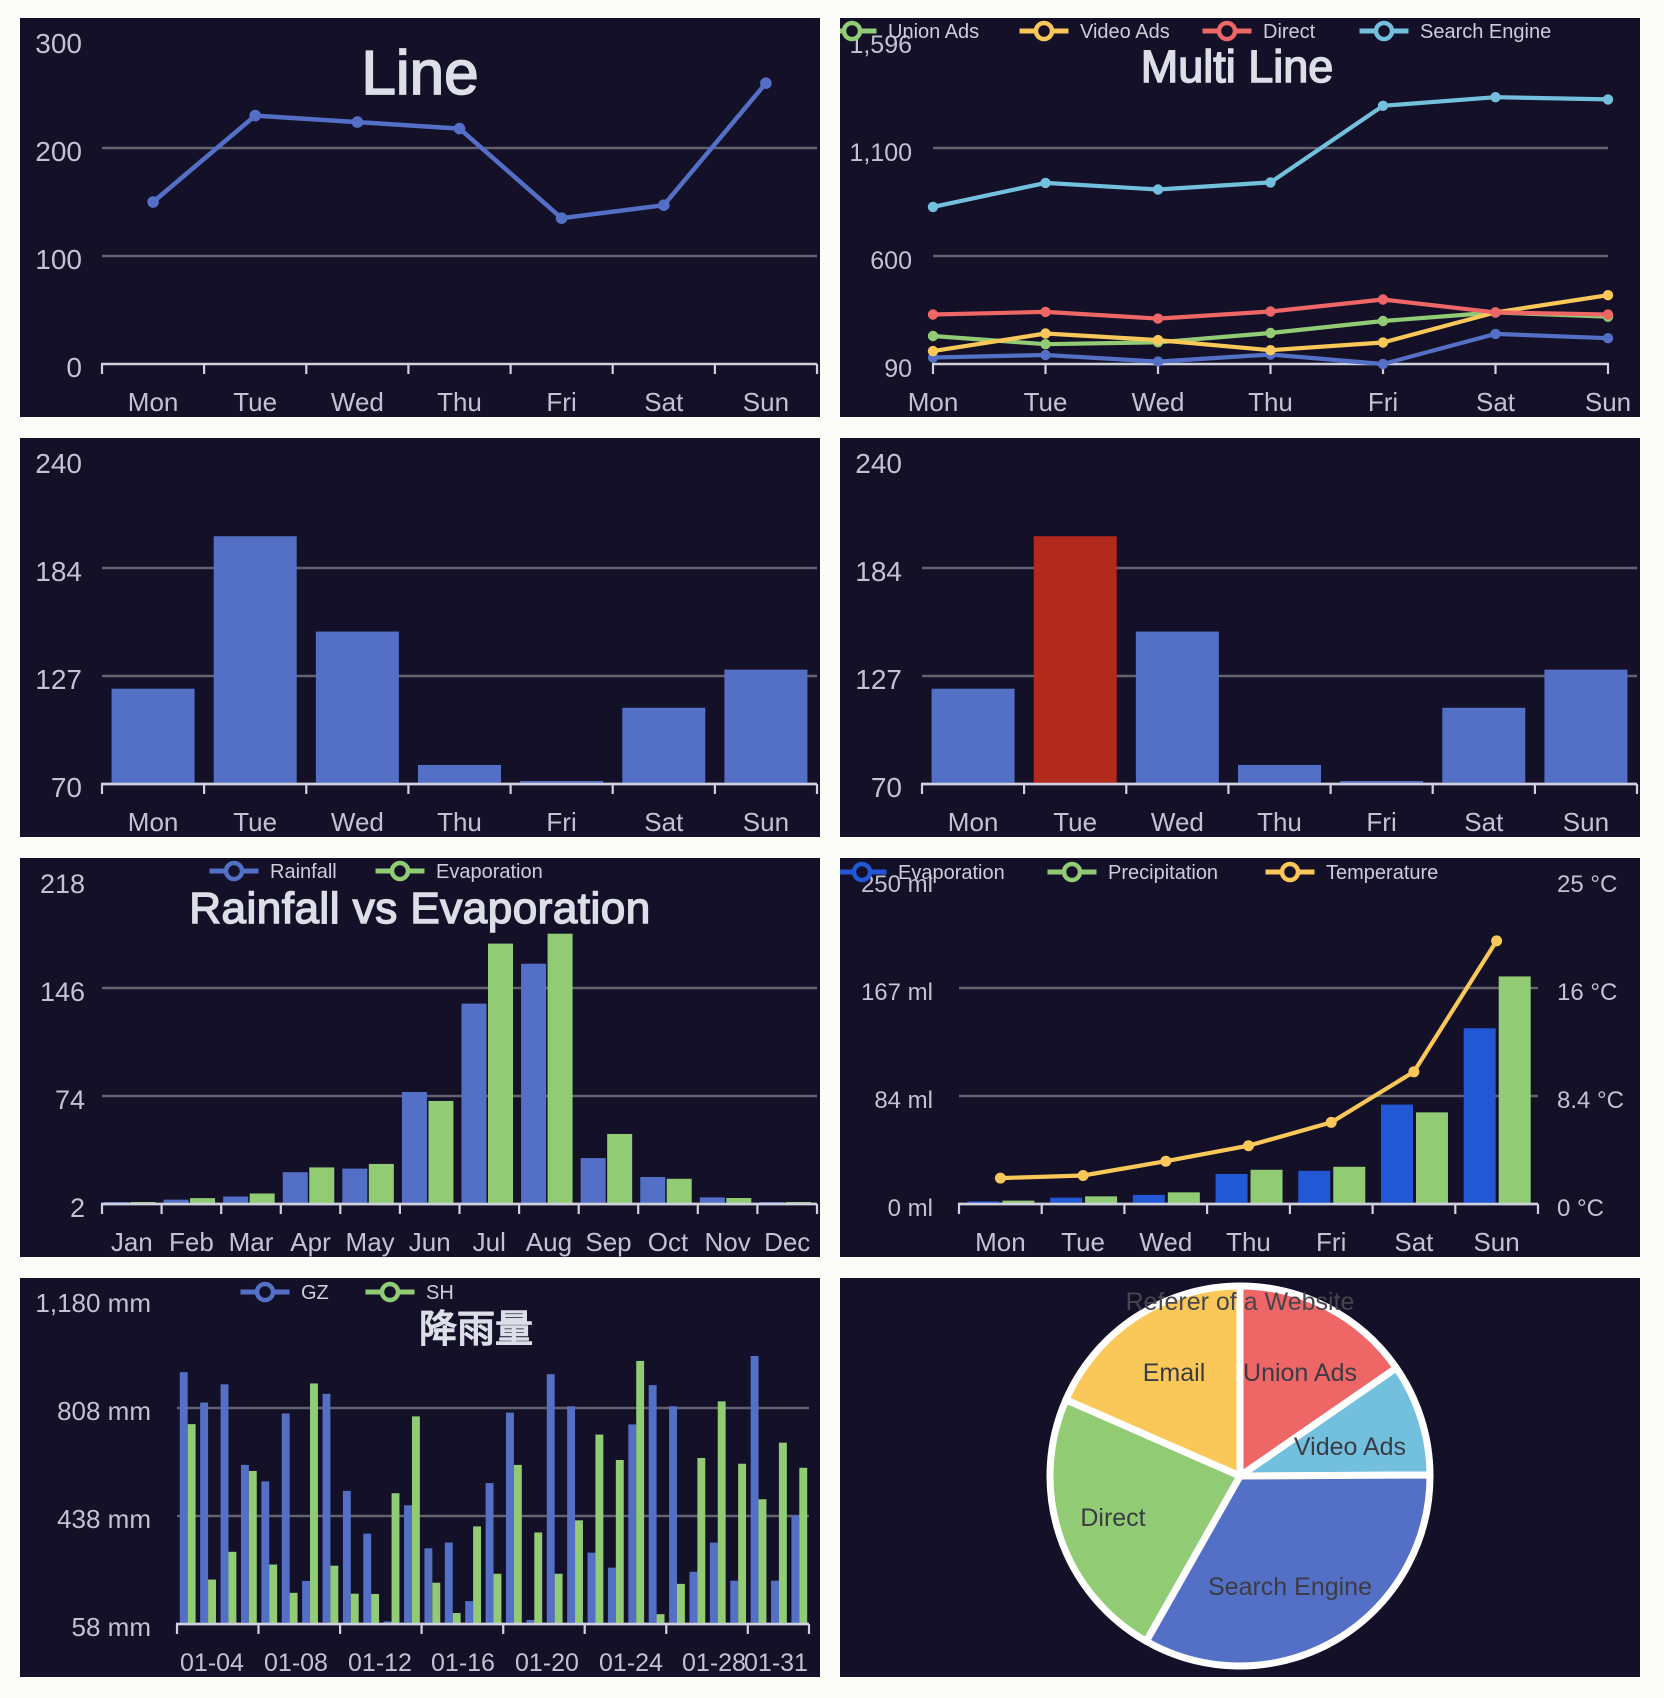 This screenshot has width=1664, height=1698. What do you see at coordinates (1237, 66) in the screenshot?
I see `svg-text: Multi Line` at bounding box center [1237, 66].